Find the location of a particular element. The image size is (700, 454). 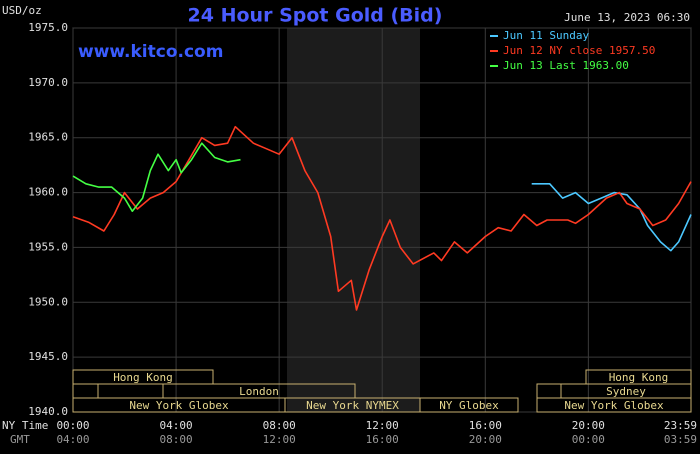

x-tick-label: 08:00 is located at coordinates (279, 425).